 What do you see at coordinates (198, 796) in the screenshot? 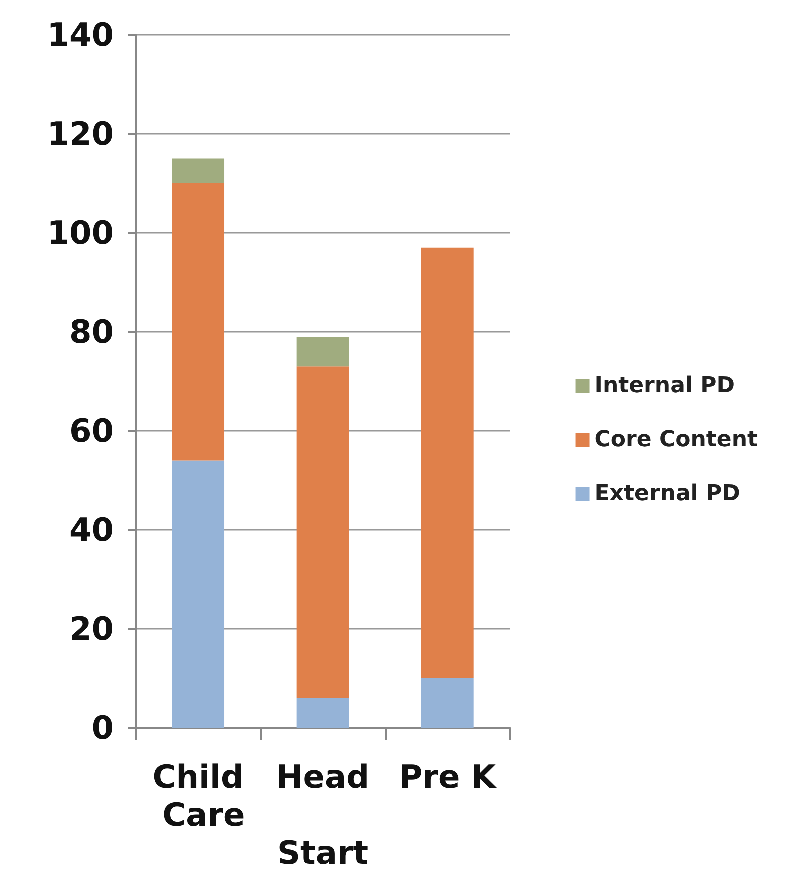
I see `x-tick-label: Child Care` at bounding box center [198, 796].